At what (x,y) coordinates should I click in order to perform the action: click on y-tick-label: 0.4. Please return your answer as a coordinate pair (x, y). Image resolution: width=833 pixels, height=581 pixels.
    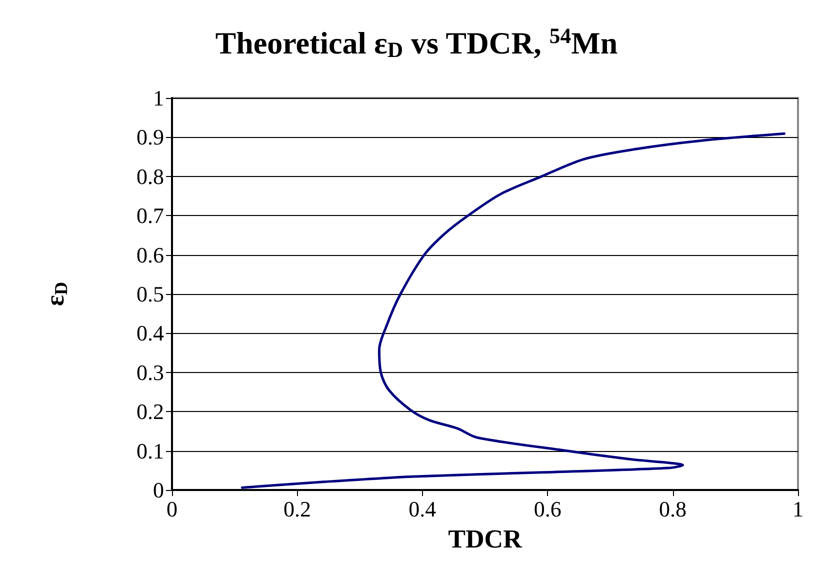
    Looking at the image, I should click on (150, 333).